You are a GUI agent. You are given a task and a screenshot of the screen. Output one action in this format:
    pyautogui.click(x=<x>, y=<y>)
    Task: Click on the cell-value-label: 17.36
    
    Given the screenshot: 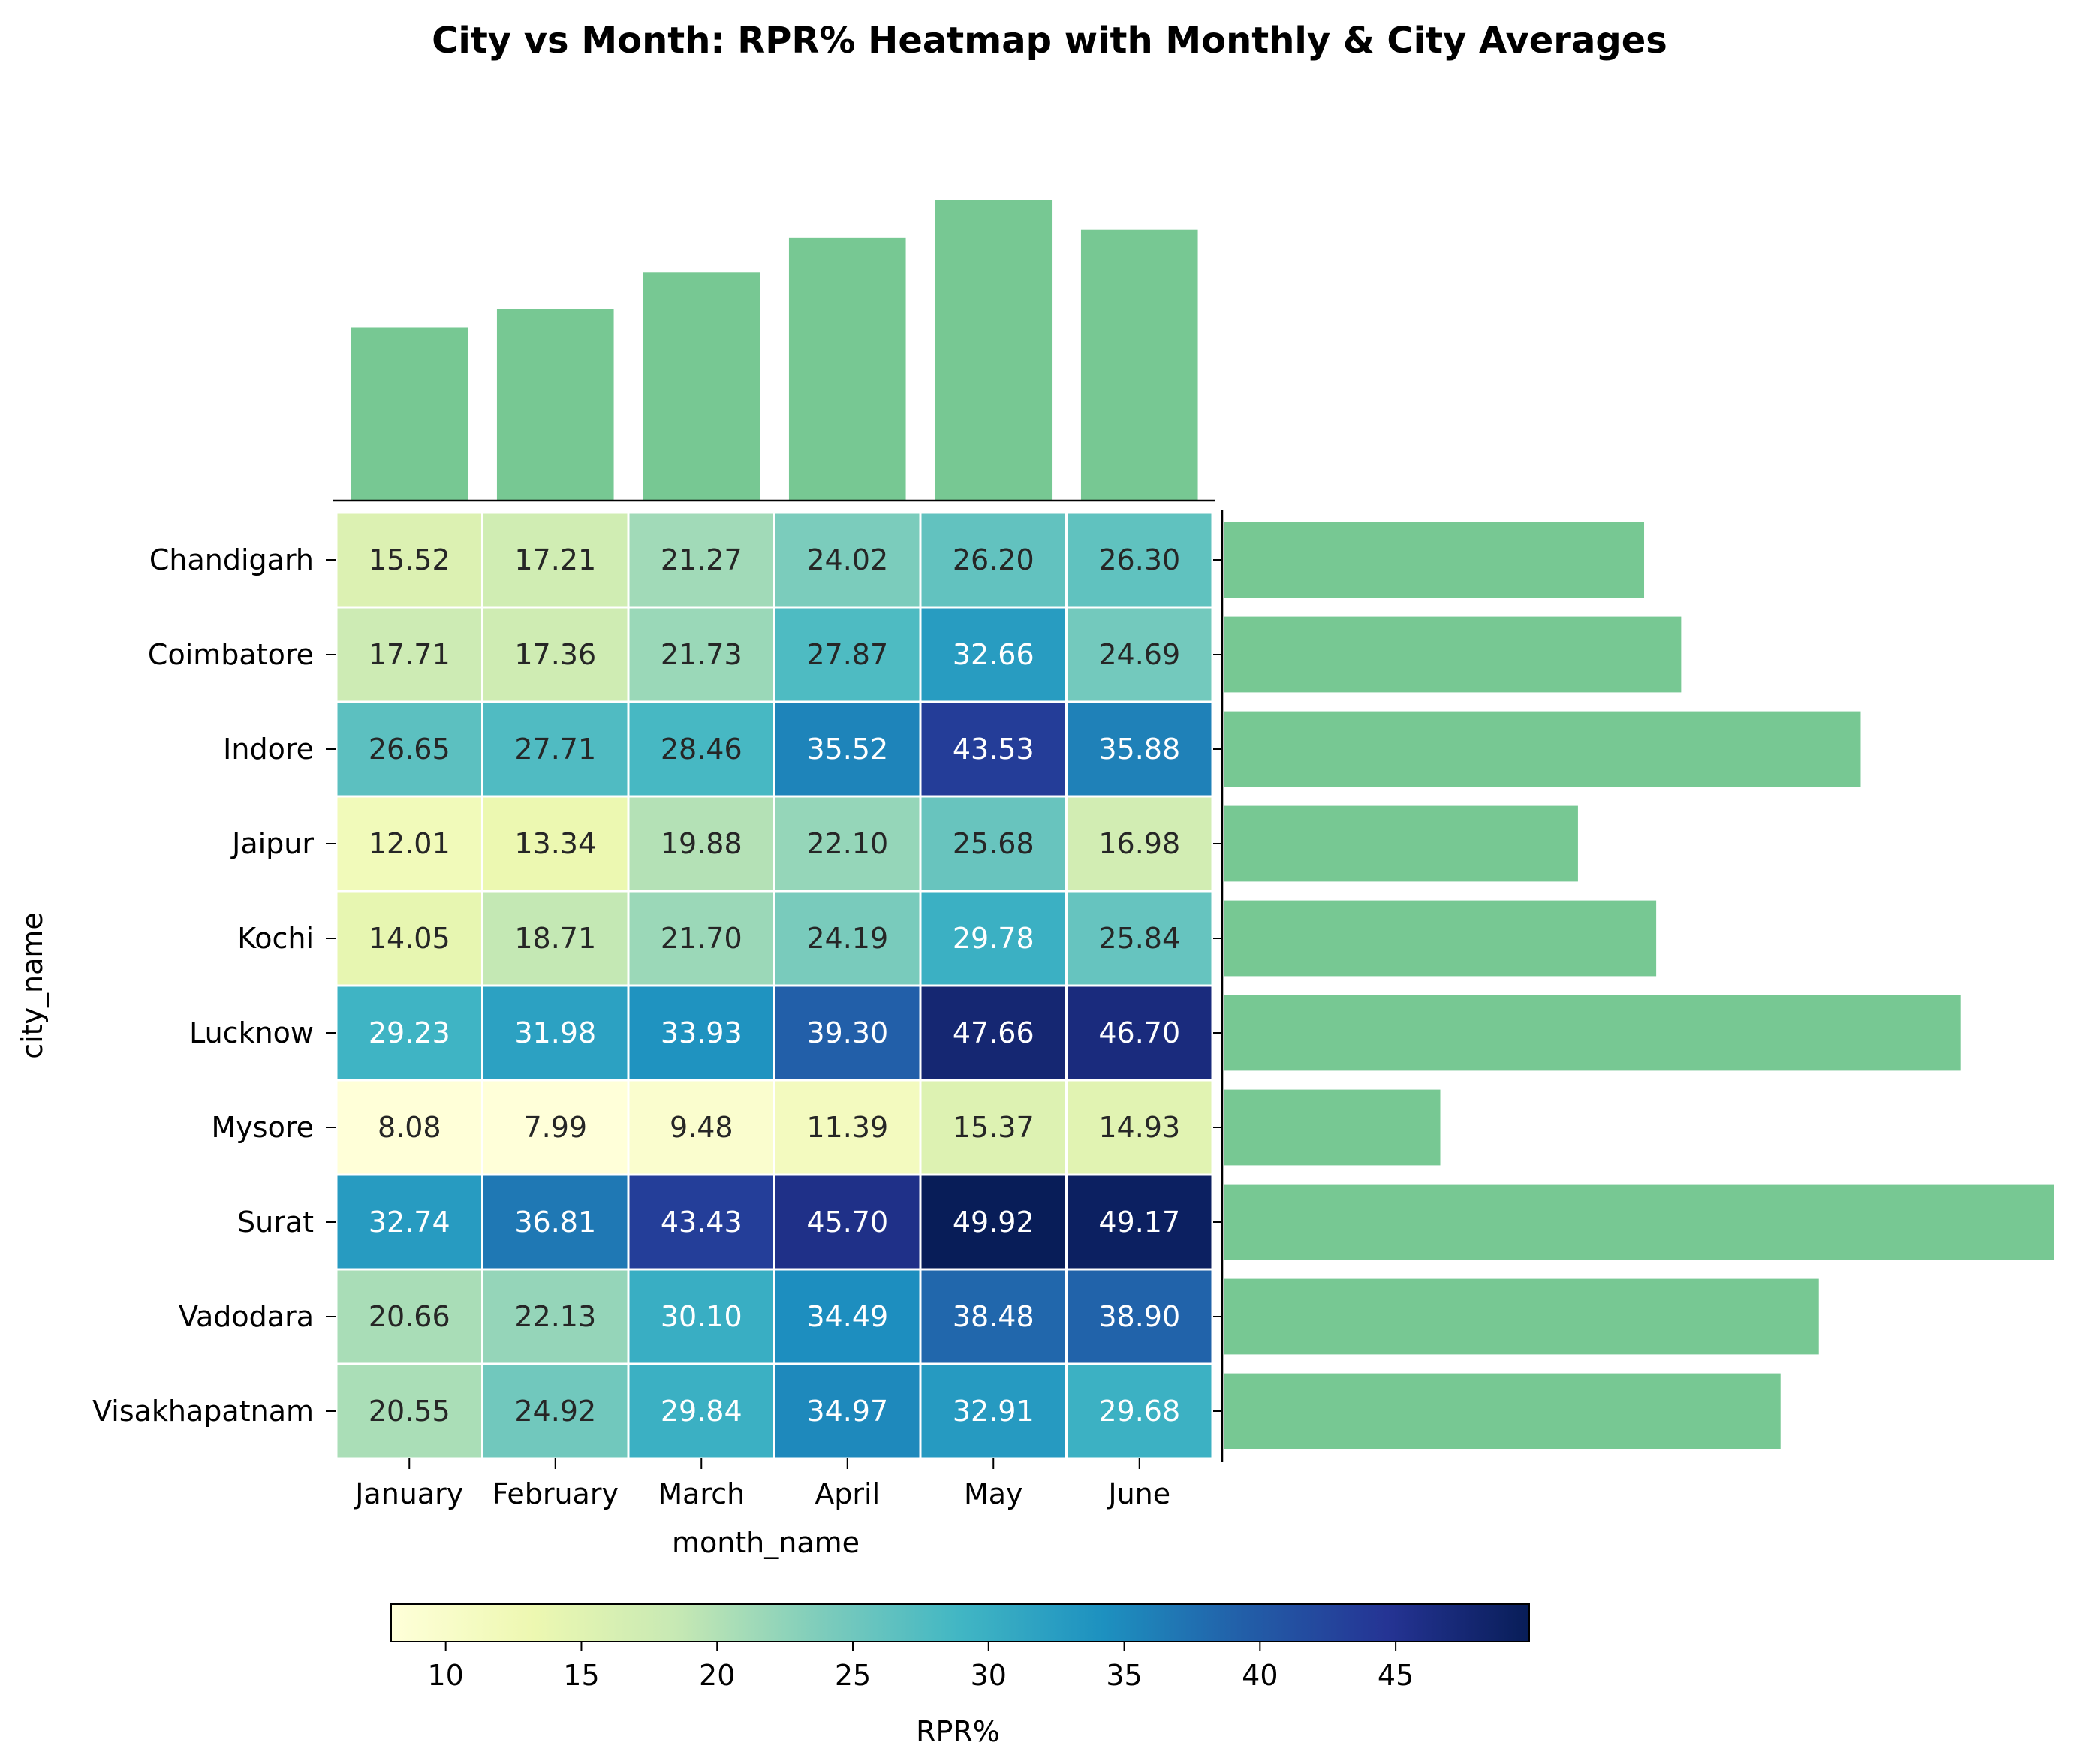 What is the action you would take?
    pyautogui.click(x=555, y=654)
    